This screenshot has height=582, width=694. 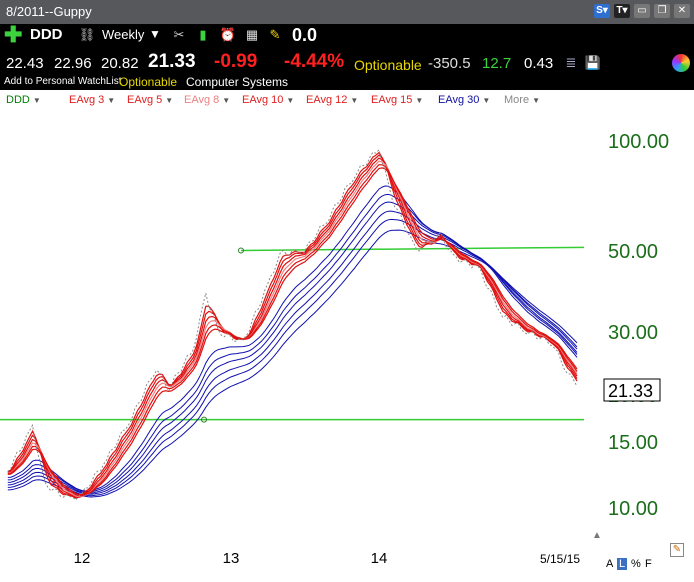 I want to click on legend-item: DDD ▼, so click(x=23, y=100).